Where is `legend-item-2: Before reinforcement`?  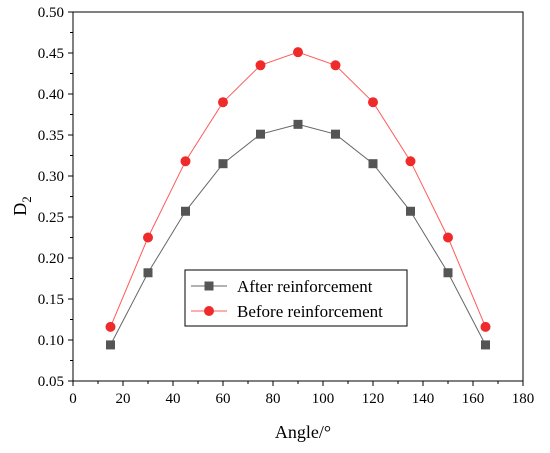 legend-item-2: Before reinforcement is located at coordinates (287, 311).